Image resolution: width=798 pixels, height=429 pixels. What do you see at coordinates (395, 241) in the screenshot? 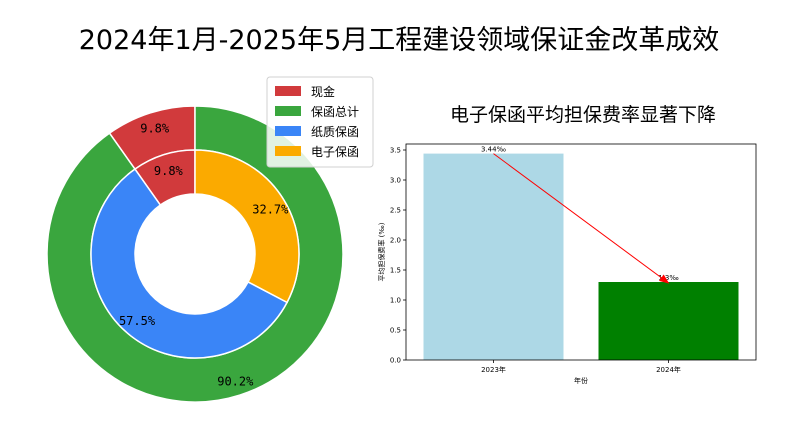
I see `y-tick-label-4: 2.0` at bounding box center [395, 241].